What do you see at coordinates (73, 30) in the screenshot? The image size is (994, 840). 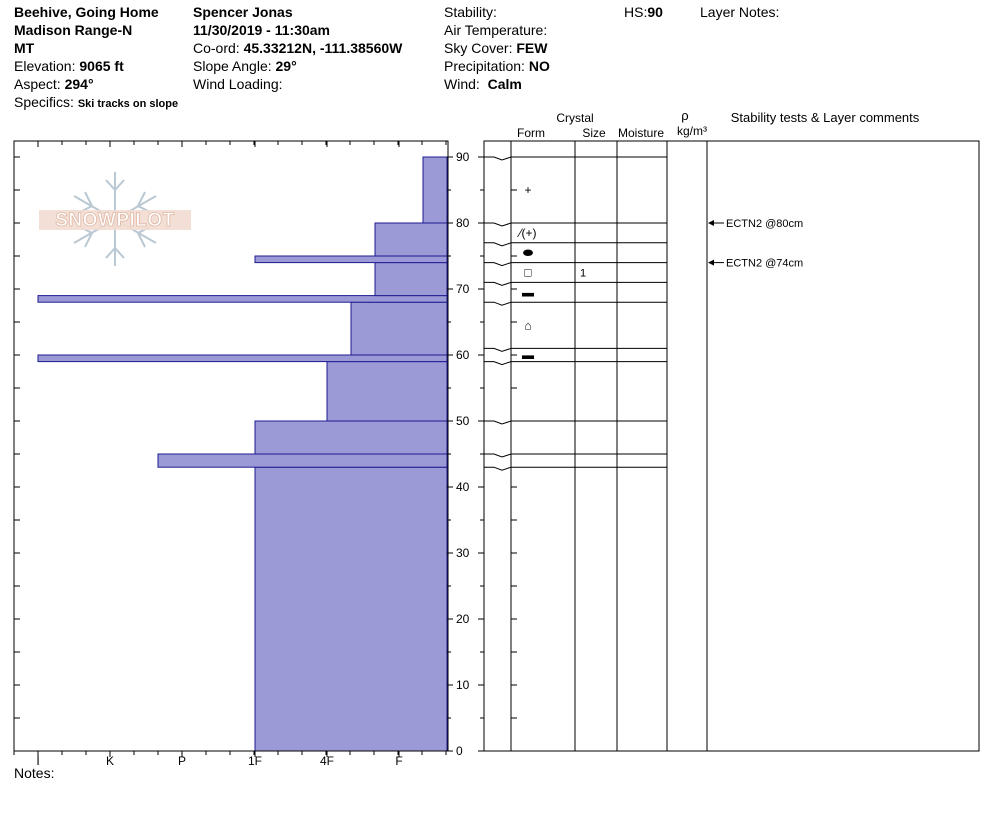 I see `range-name: Madison Range-N` at bounding box center [73, 30].